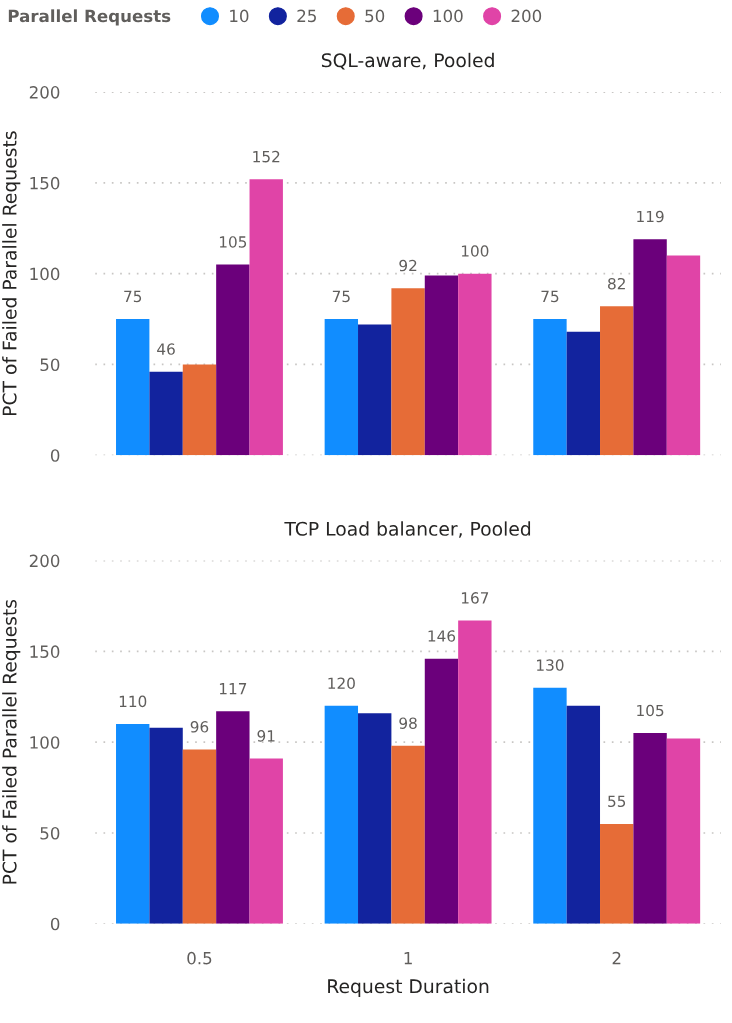 The width and height of the screenshot is (732, 1023). Describe the element at coordinates (199, 727) in the screenshot. I see `data-label: 96` at that location.